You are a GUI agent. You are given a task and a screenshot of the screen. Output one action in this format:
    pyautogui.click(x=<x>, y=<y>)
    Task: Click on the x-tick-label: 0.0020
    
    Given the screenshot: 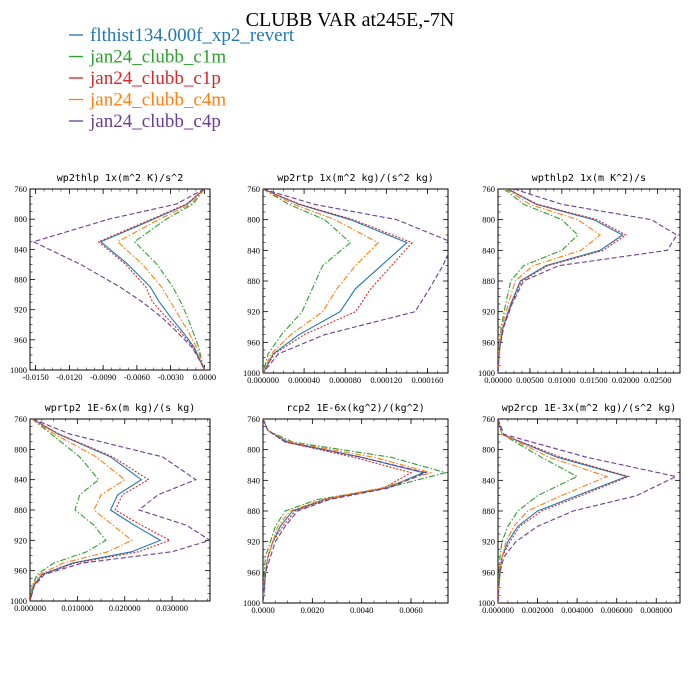 What is the action you would take?
    pyautogui.click(x=312, y=610)
    